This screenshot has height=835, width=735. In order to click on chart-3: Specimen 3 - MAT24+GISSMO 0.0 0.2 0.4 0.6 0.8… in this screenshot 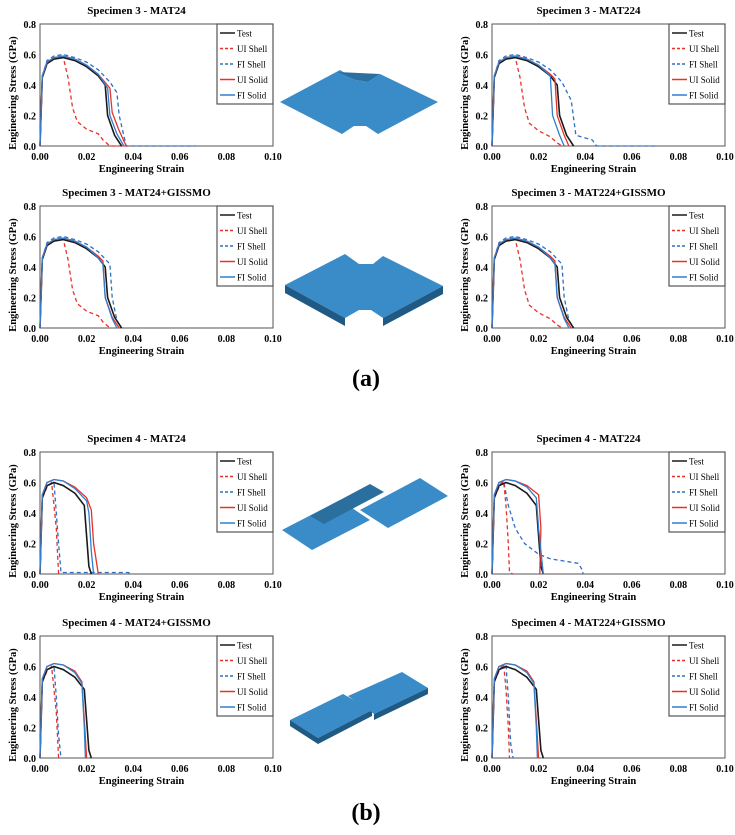, I will do `click(145, 272)`.